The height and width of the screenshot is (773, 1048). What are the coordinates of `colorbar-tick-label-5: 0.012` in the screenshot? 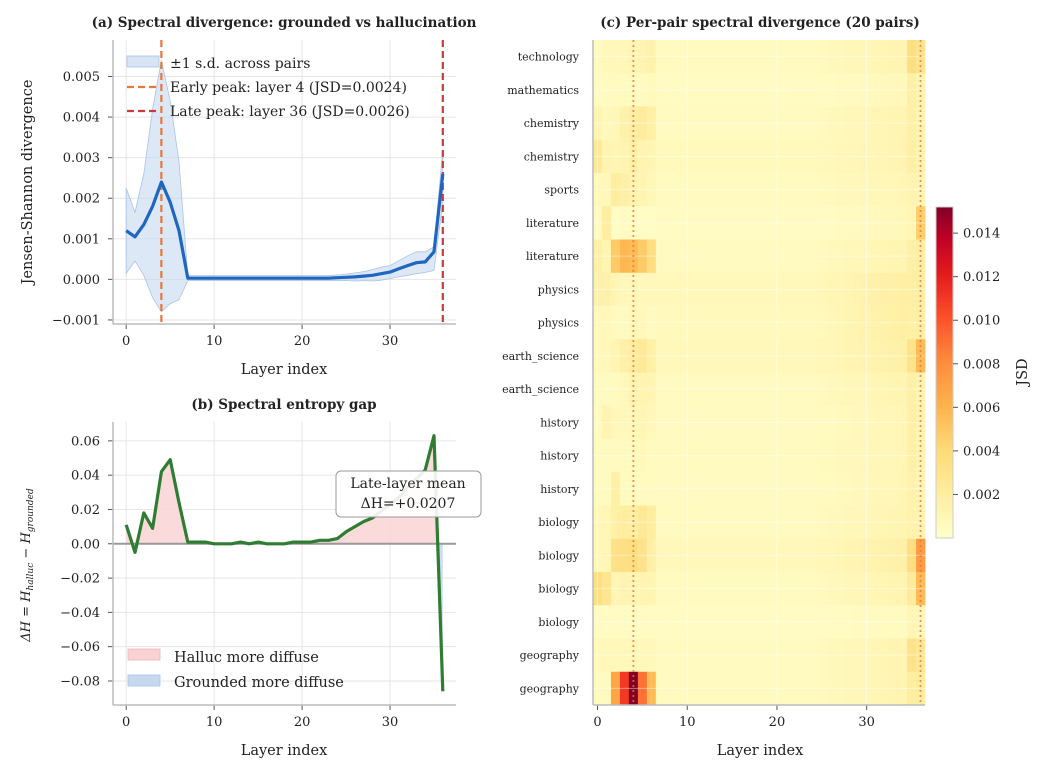 It's located at (981, 277).